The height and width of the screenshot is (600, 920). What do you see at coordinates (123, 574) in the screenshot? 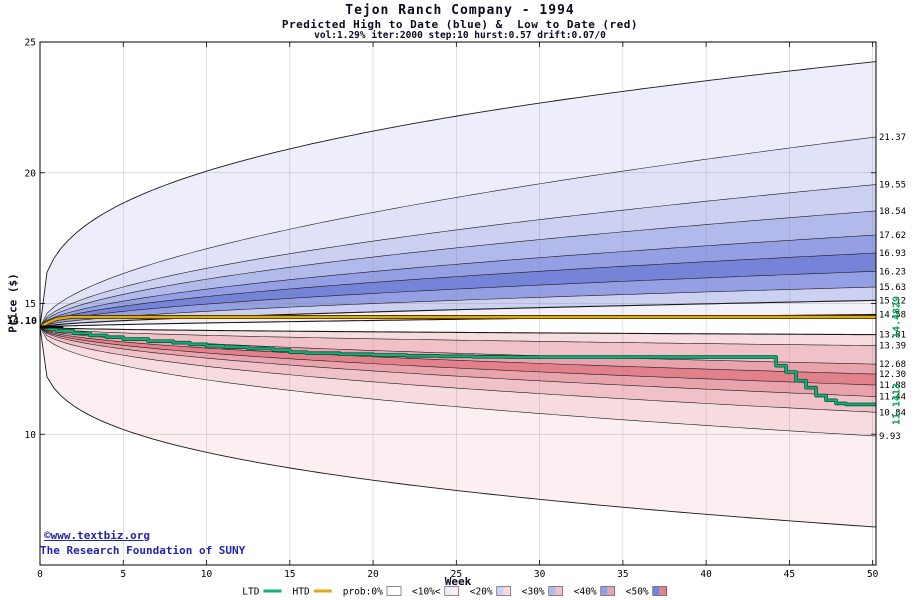
I see `svg-text: 5` at bounding box center [123, 574].